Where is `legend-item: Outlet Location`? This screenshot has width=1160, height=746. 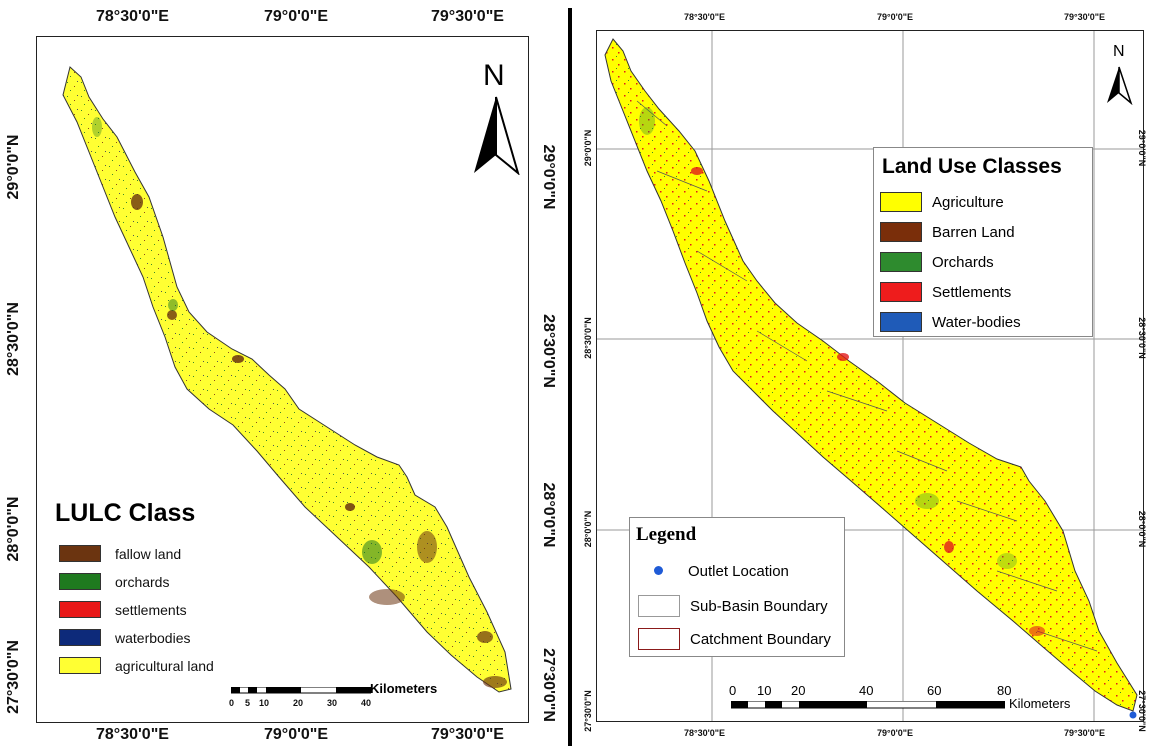
legend-item: Outlet Location is located at coordinates (713, 571).